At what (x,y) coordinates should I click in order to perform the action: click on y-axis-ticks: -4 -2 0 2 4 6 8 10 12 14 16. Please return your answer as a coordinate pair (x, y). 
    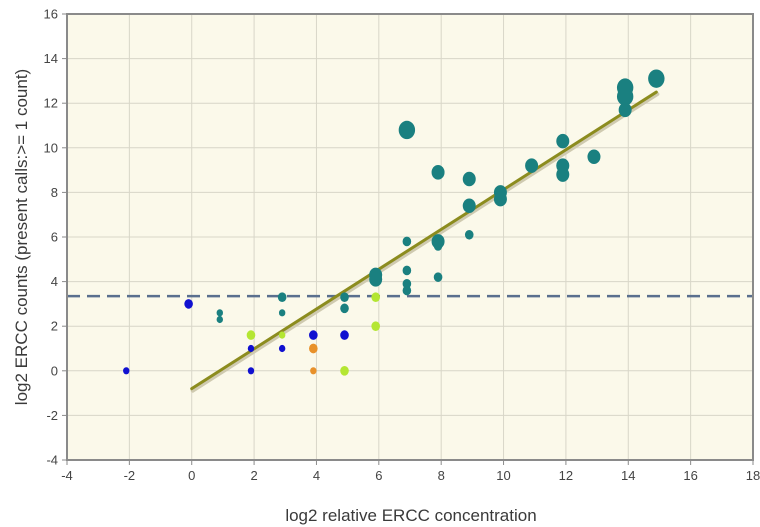
    Looking at the image, I should click on (55, 237).